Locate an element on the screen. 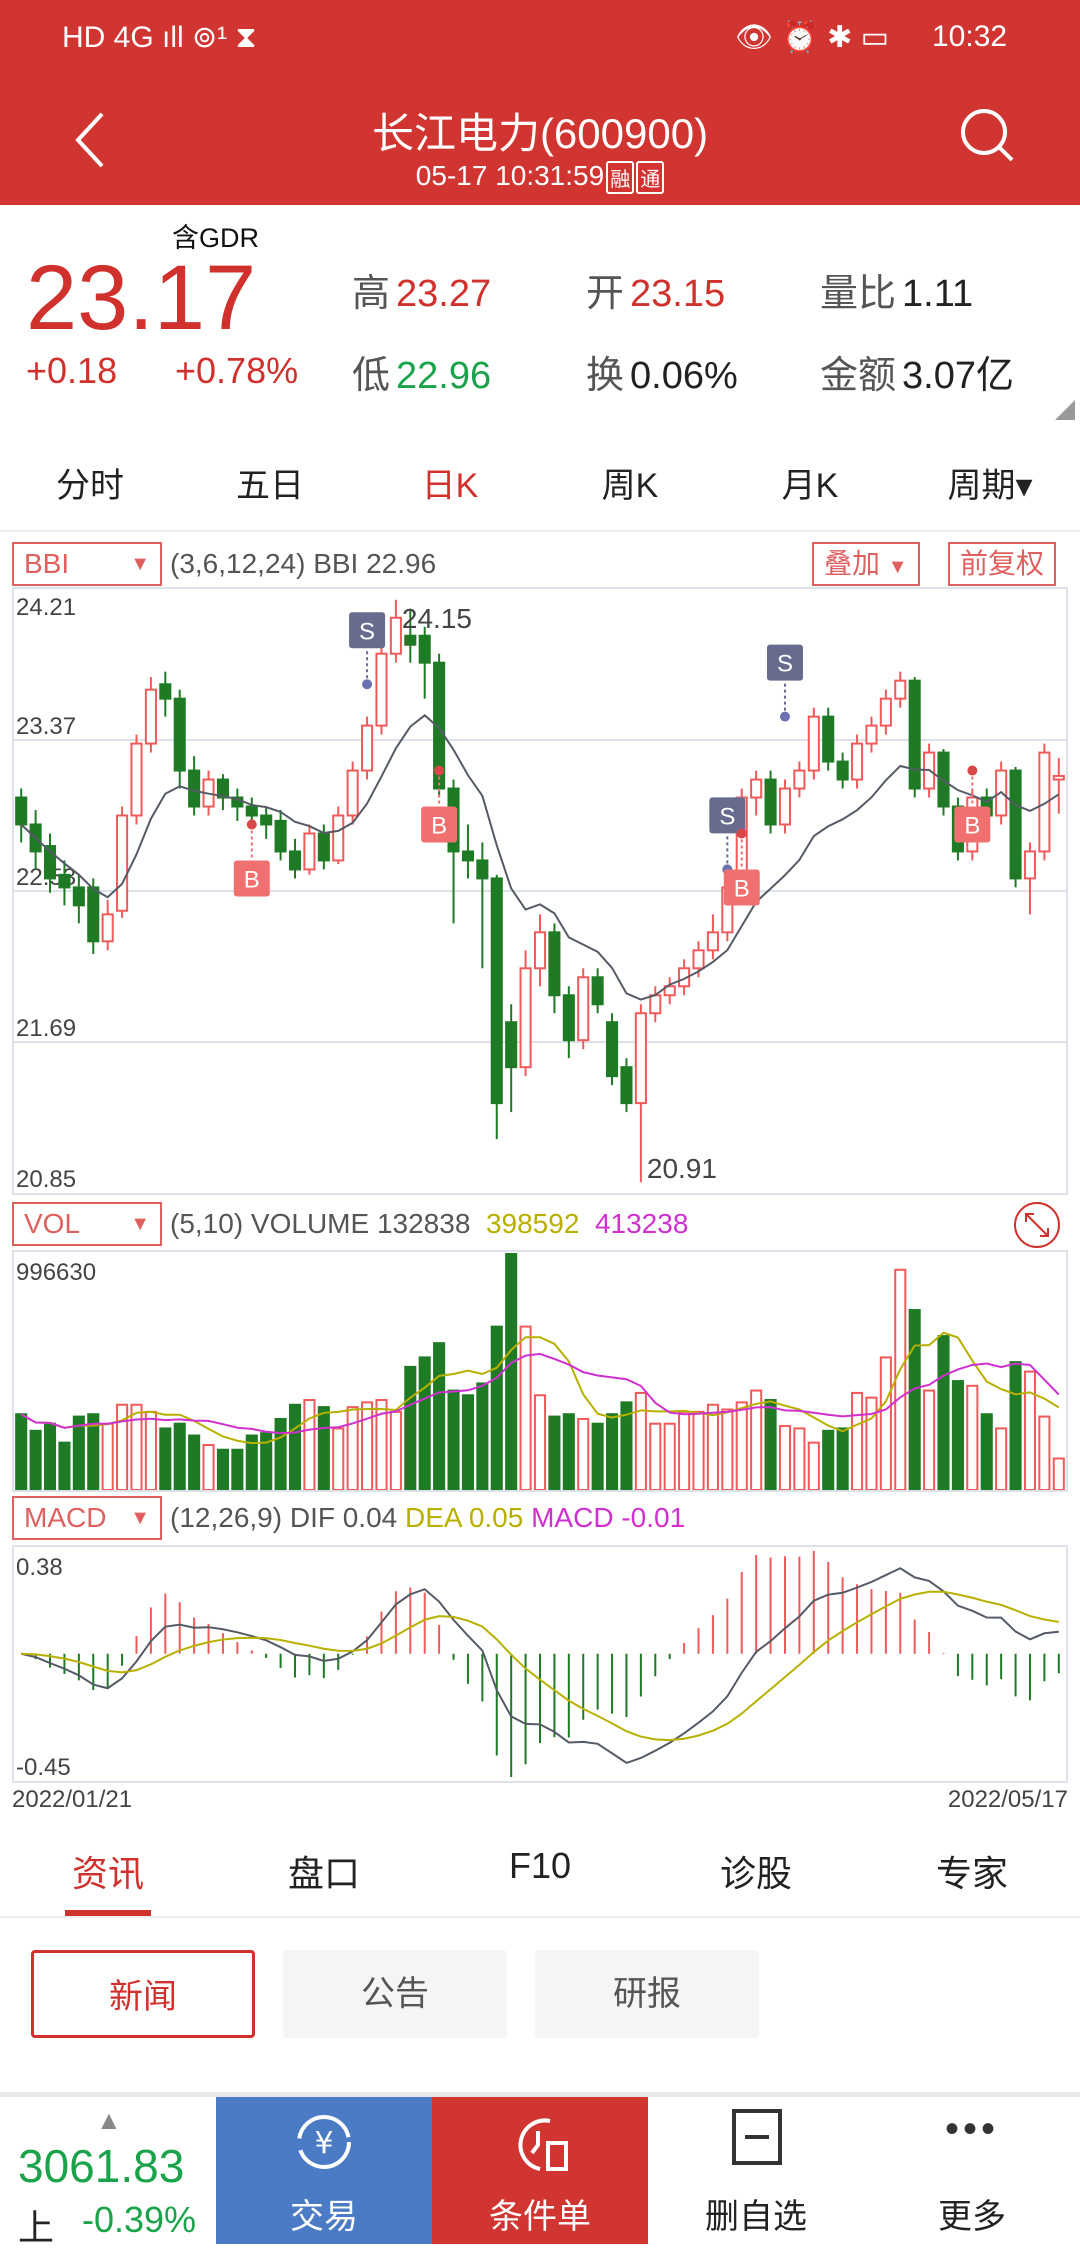 The width and height of the screenshot is (1080, 2251). news-subtab: 研报 is located at coordinates (647, 1994).